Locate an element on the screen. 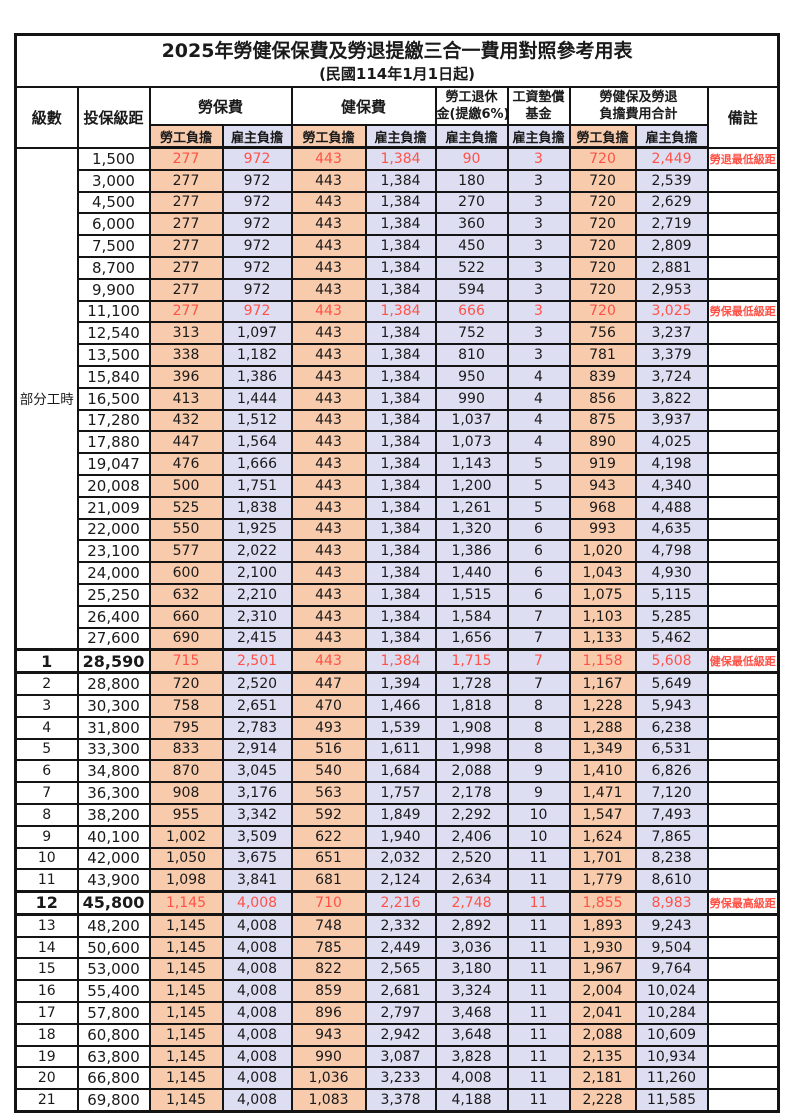 This screenshot has height=1120, width=791. cell-value: 752 is located at coordinates (471, 333).